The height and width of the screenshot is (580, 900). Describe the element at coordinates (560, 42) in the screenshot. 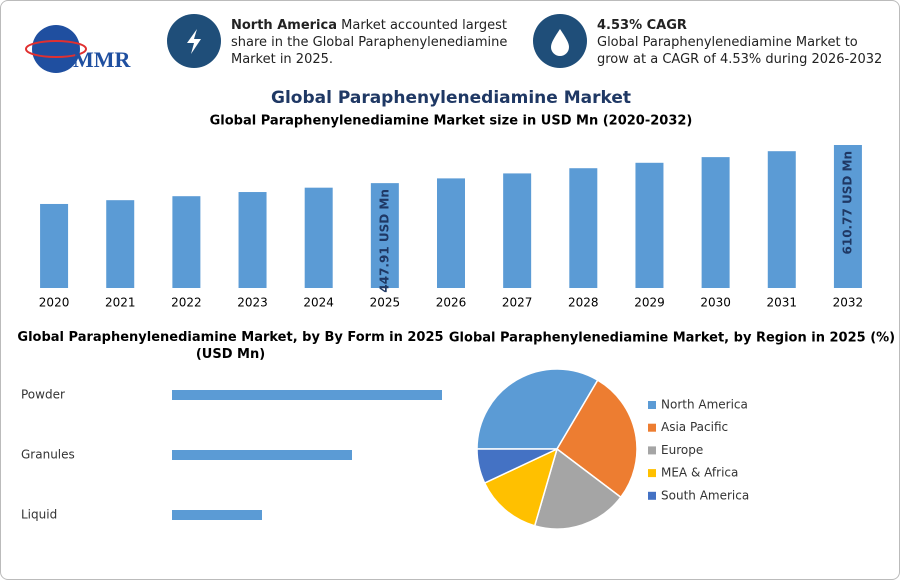

I see `icon-drop` at that location.